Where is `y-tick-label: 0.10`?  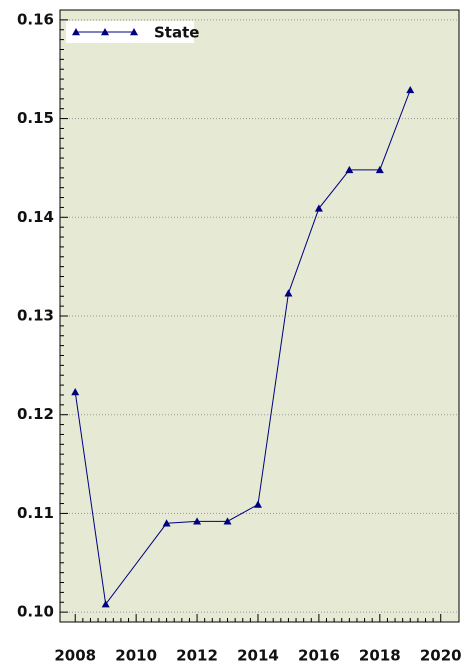
y-tick-label: 0.10 is located at coordinates (35, 612).